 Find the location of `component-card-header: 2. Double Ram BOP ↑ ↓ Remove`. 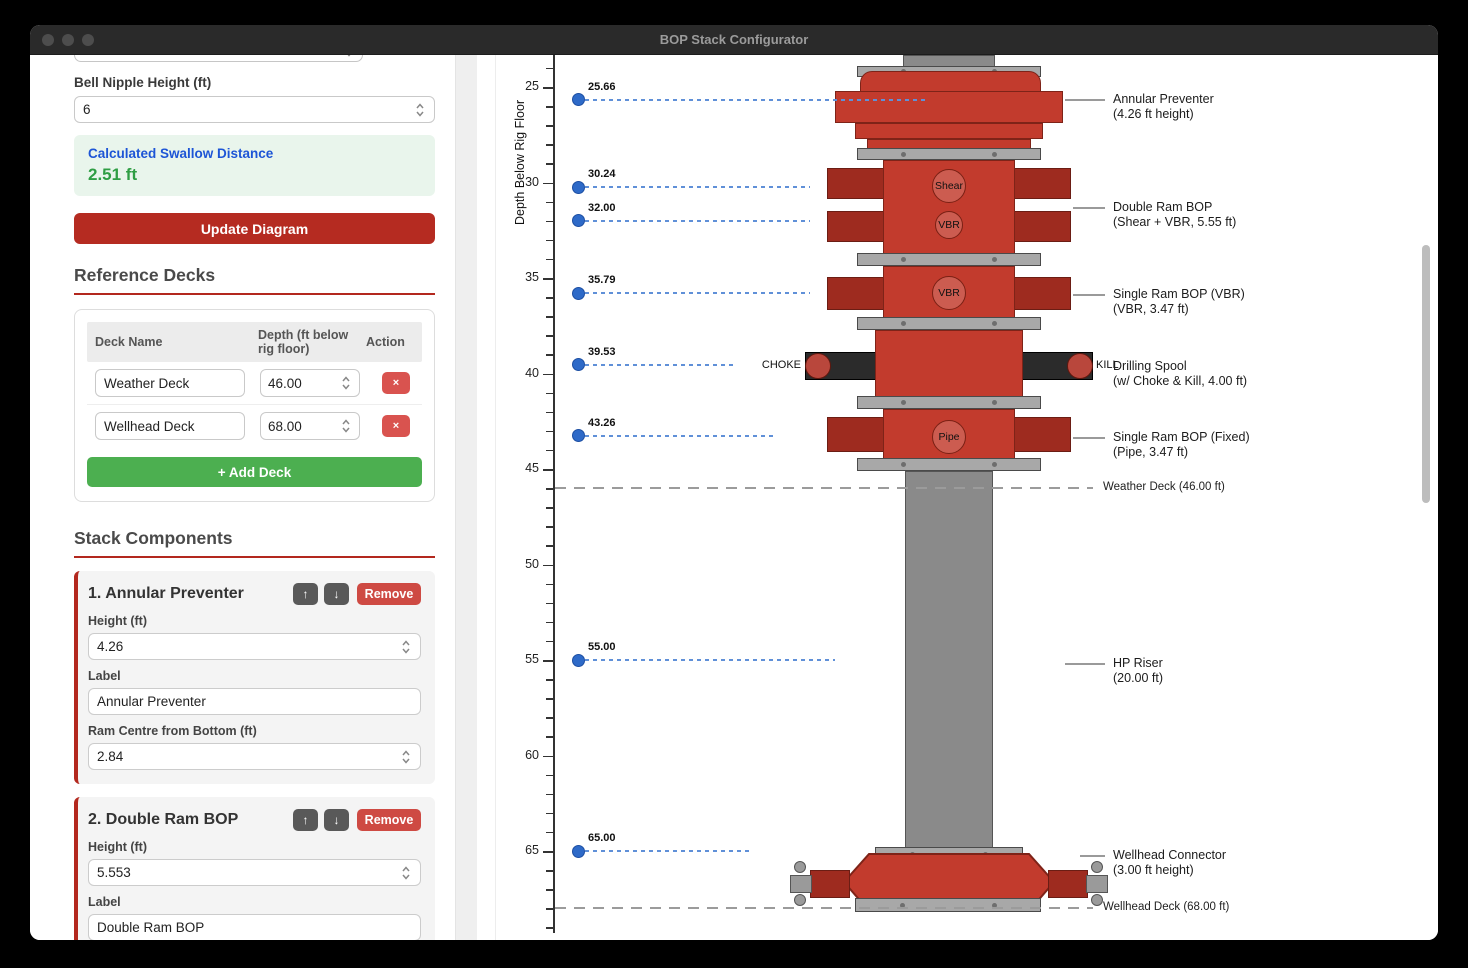

component-card-header: 2. Double Ram BOP ↑ ↓ Remove is located at coordinates (254, 820).